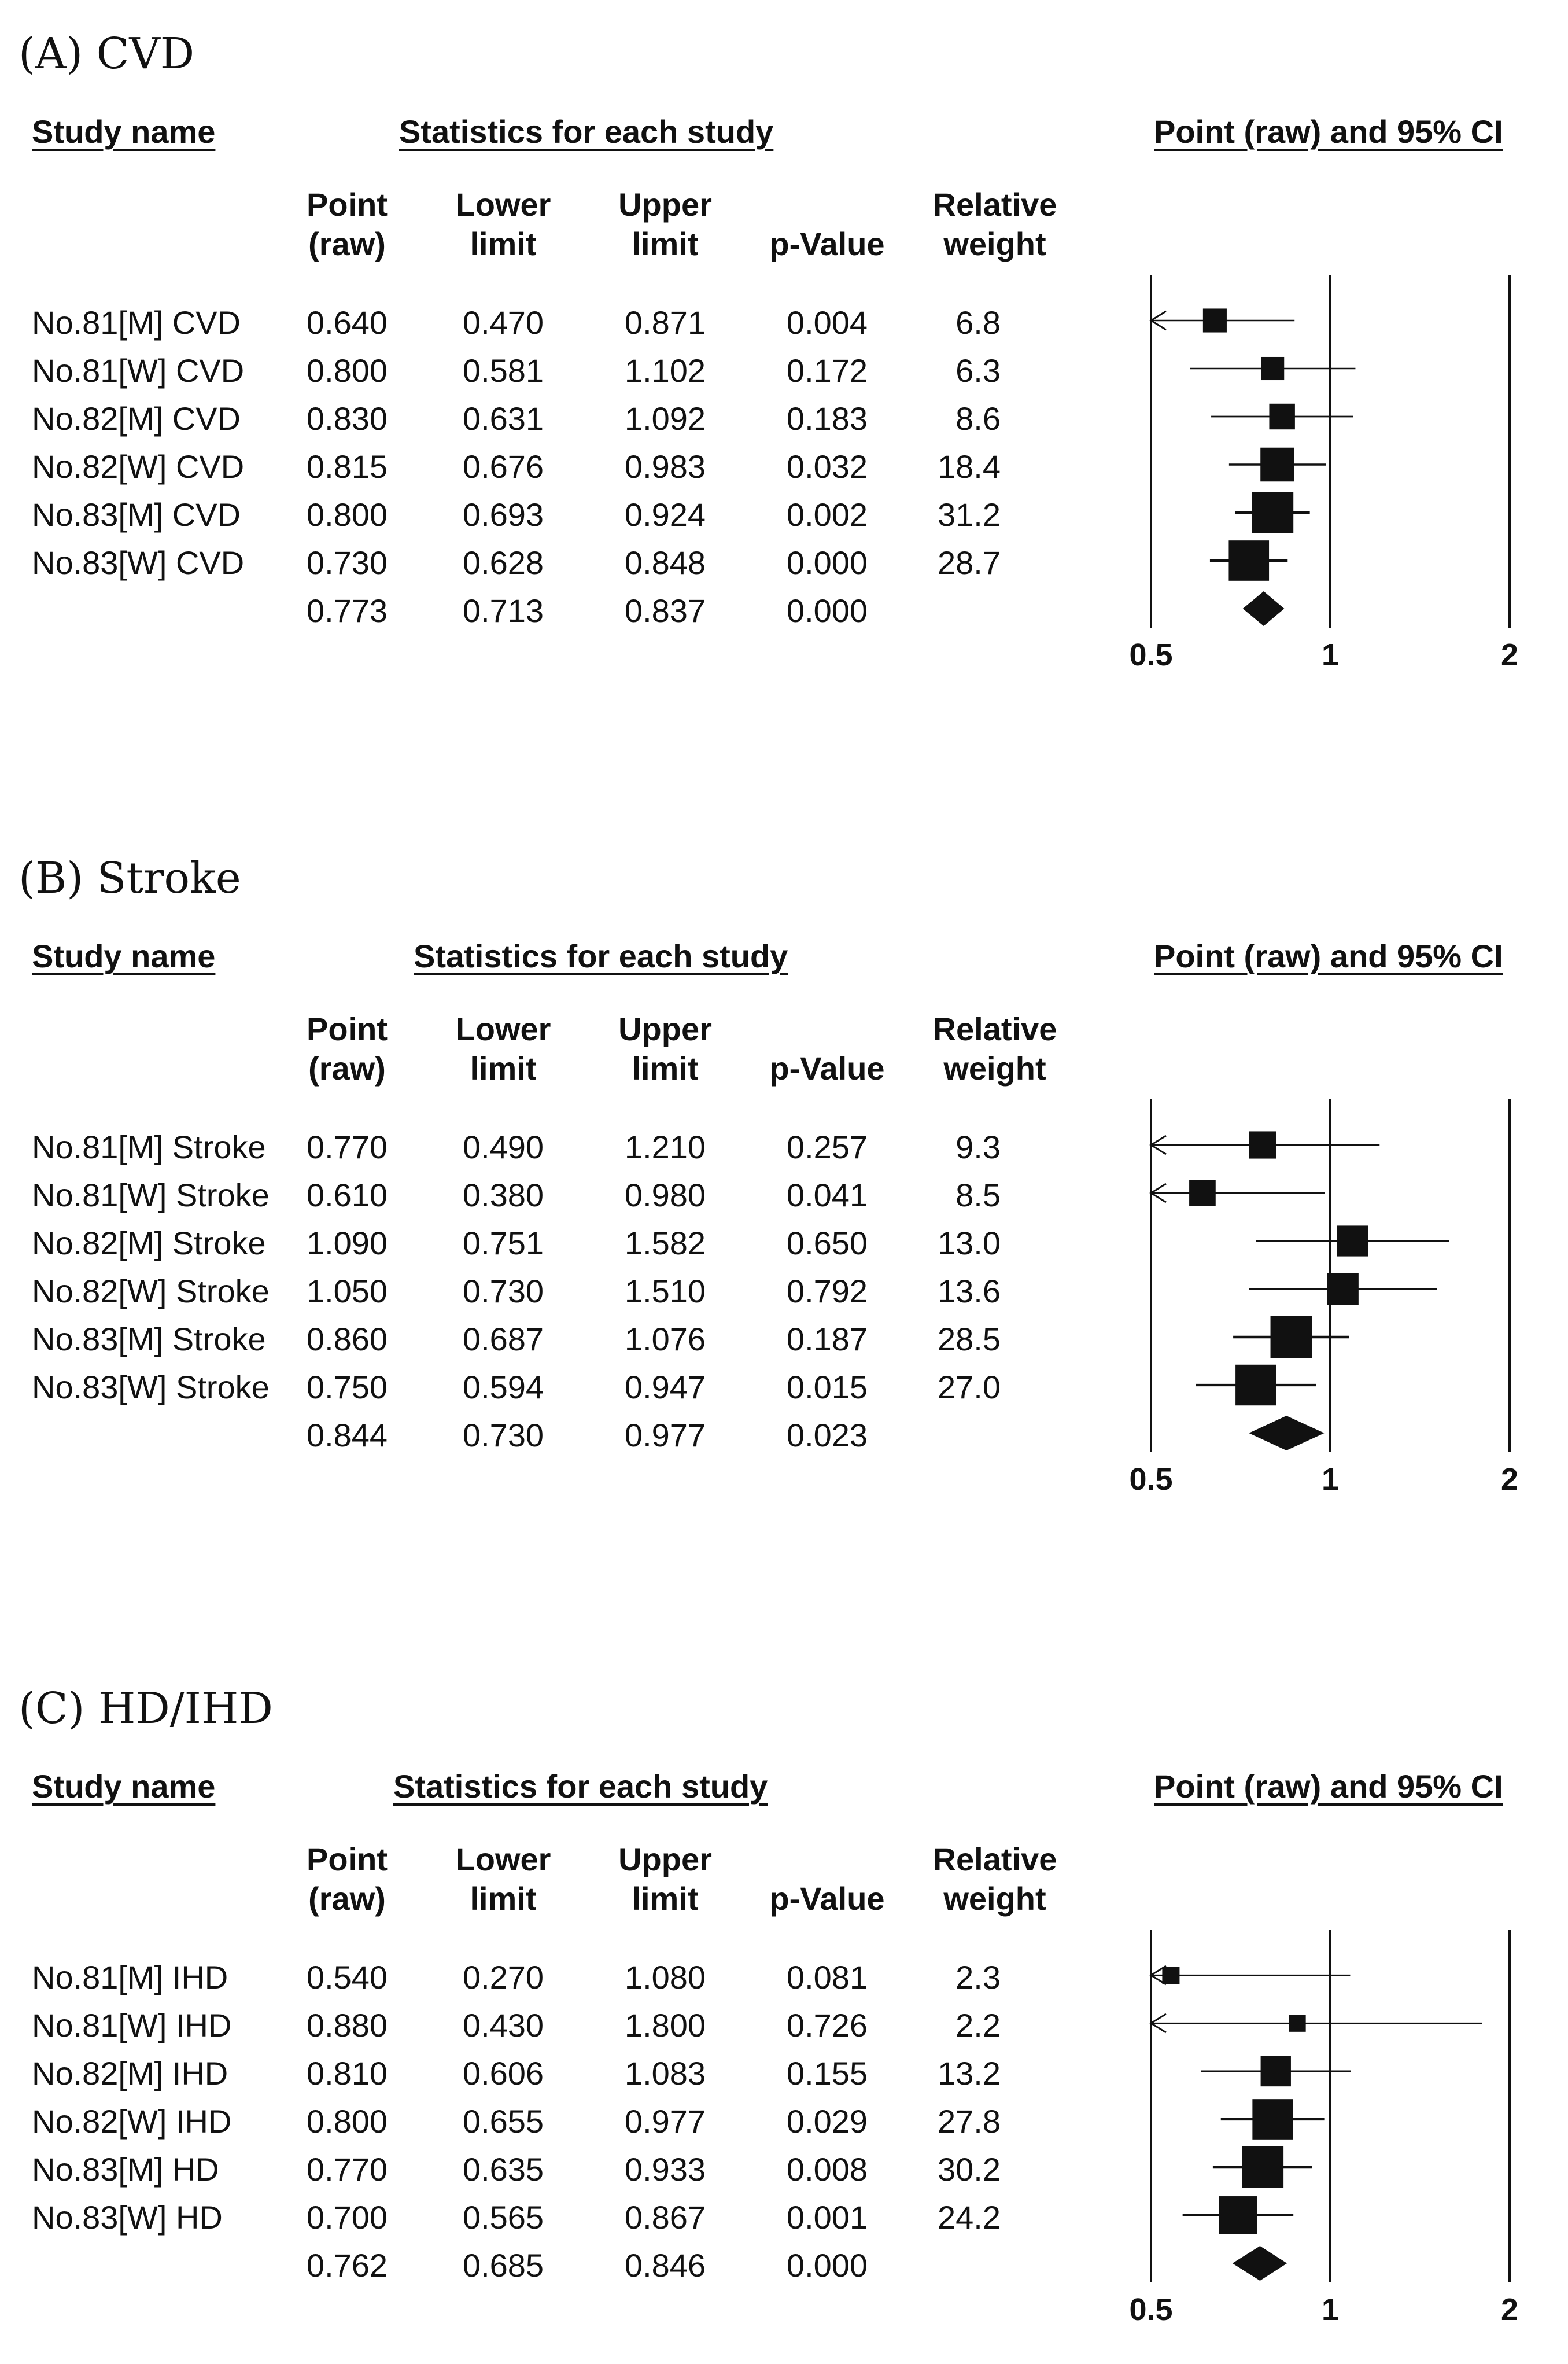 This screenshot has height=2364, width=1568. Describe the element at coordinates (151, 1387) in the screenshot. I see `study-name: No.83[W] Stroke` at that location.